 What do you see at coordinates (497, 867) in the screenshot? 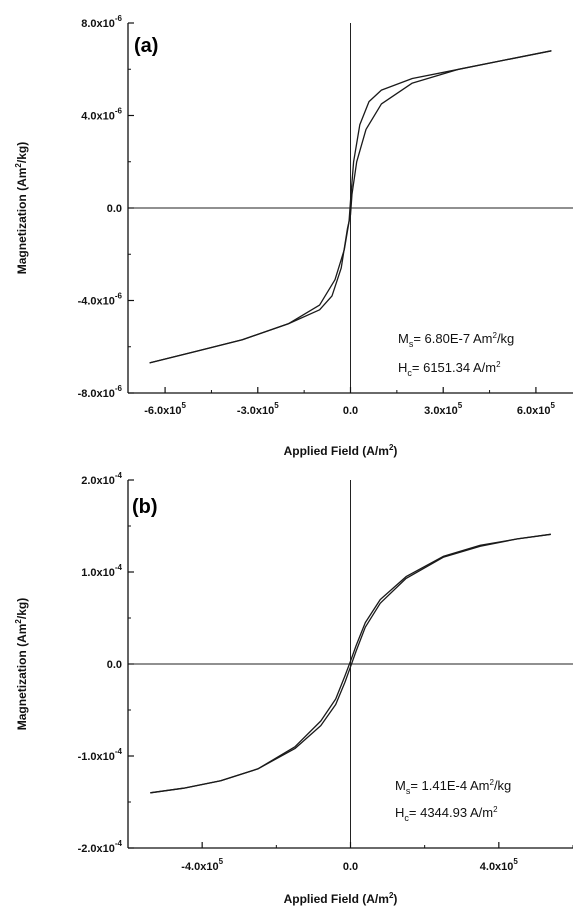
I see `x-tick-label-mantissa: 4.0x10` at bounding box center [497, 867].